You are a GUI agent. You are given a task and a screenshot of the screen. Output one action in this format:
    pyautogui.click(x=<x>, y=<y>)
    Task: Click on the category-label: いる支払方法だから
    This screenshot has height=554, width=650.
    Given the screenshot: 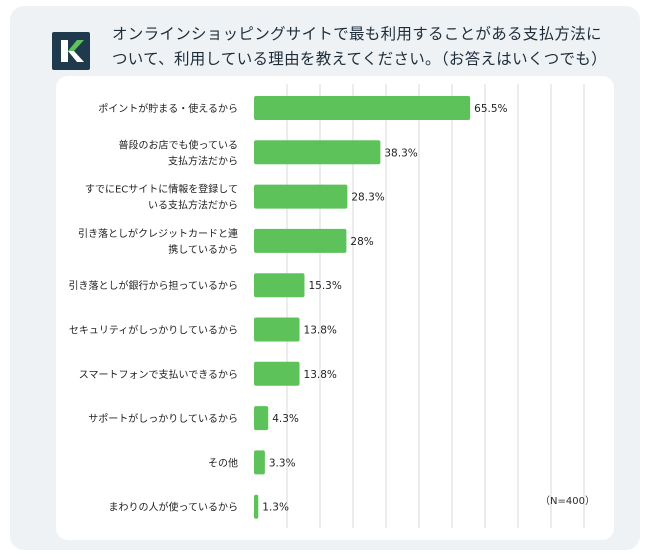 What is the action you would take?
    pyautogui.click(x=193, y=205)
    